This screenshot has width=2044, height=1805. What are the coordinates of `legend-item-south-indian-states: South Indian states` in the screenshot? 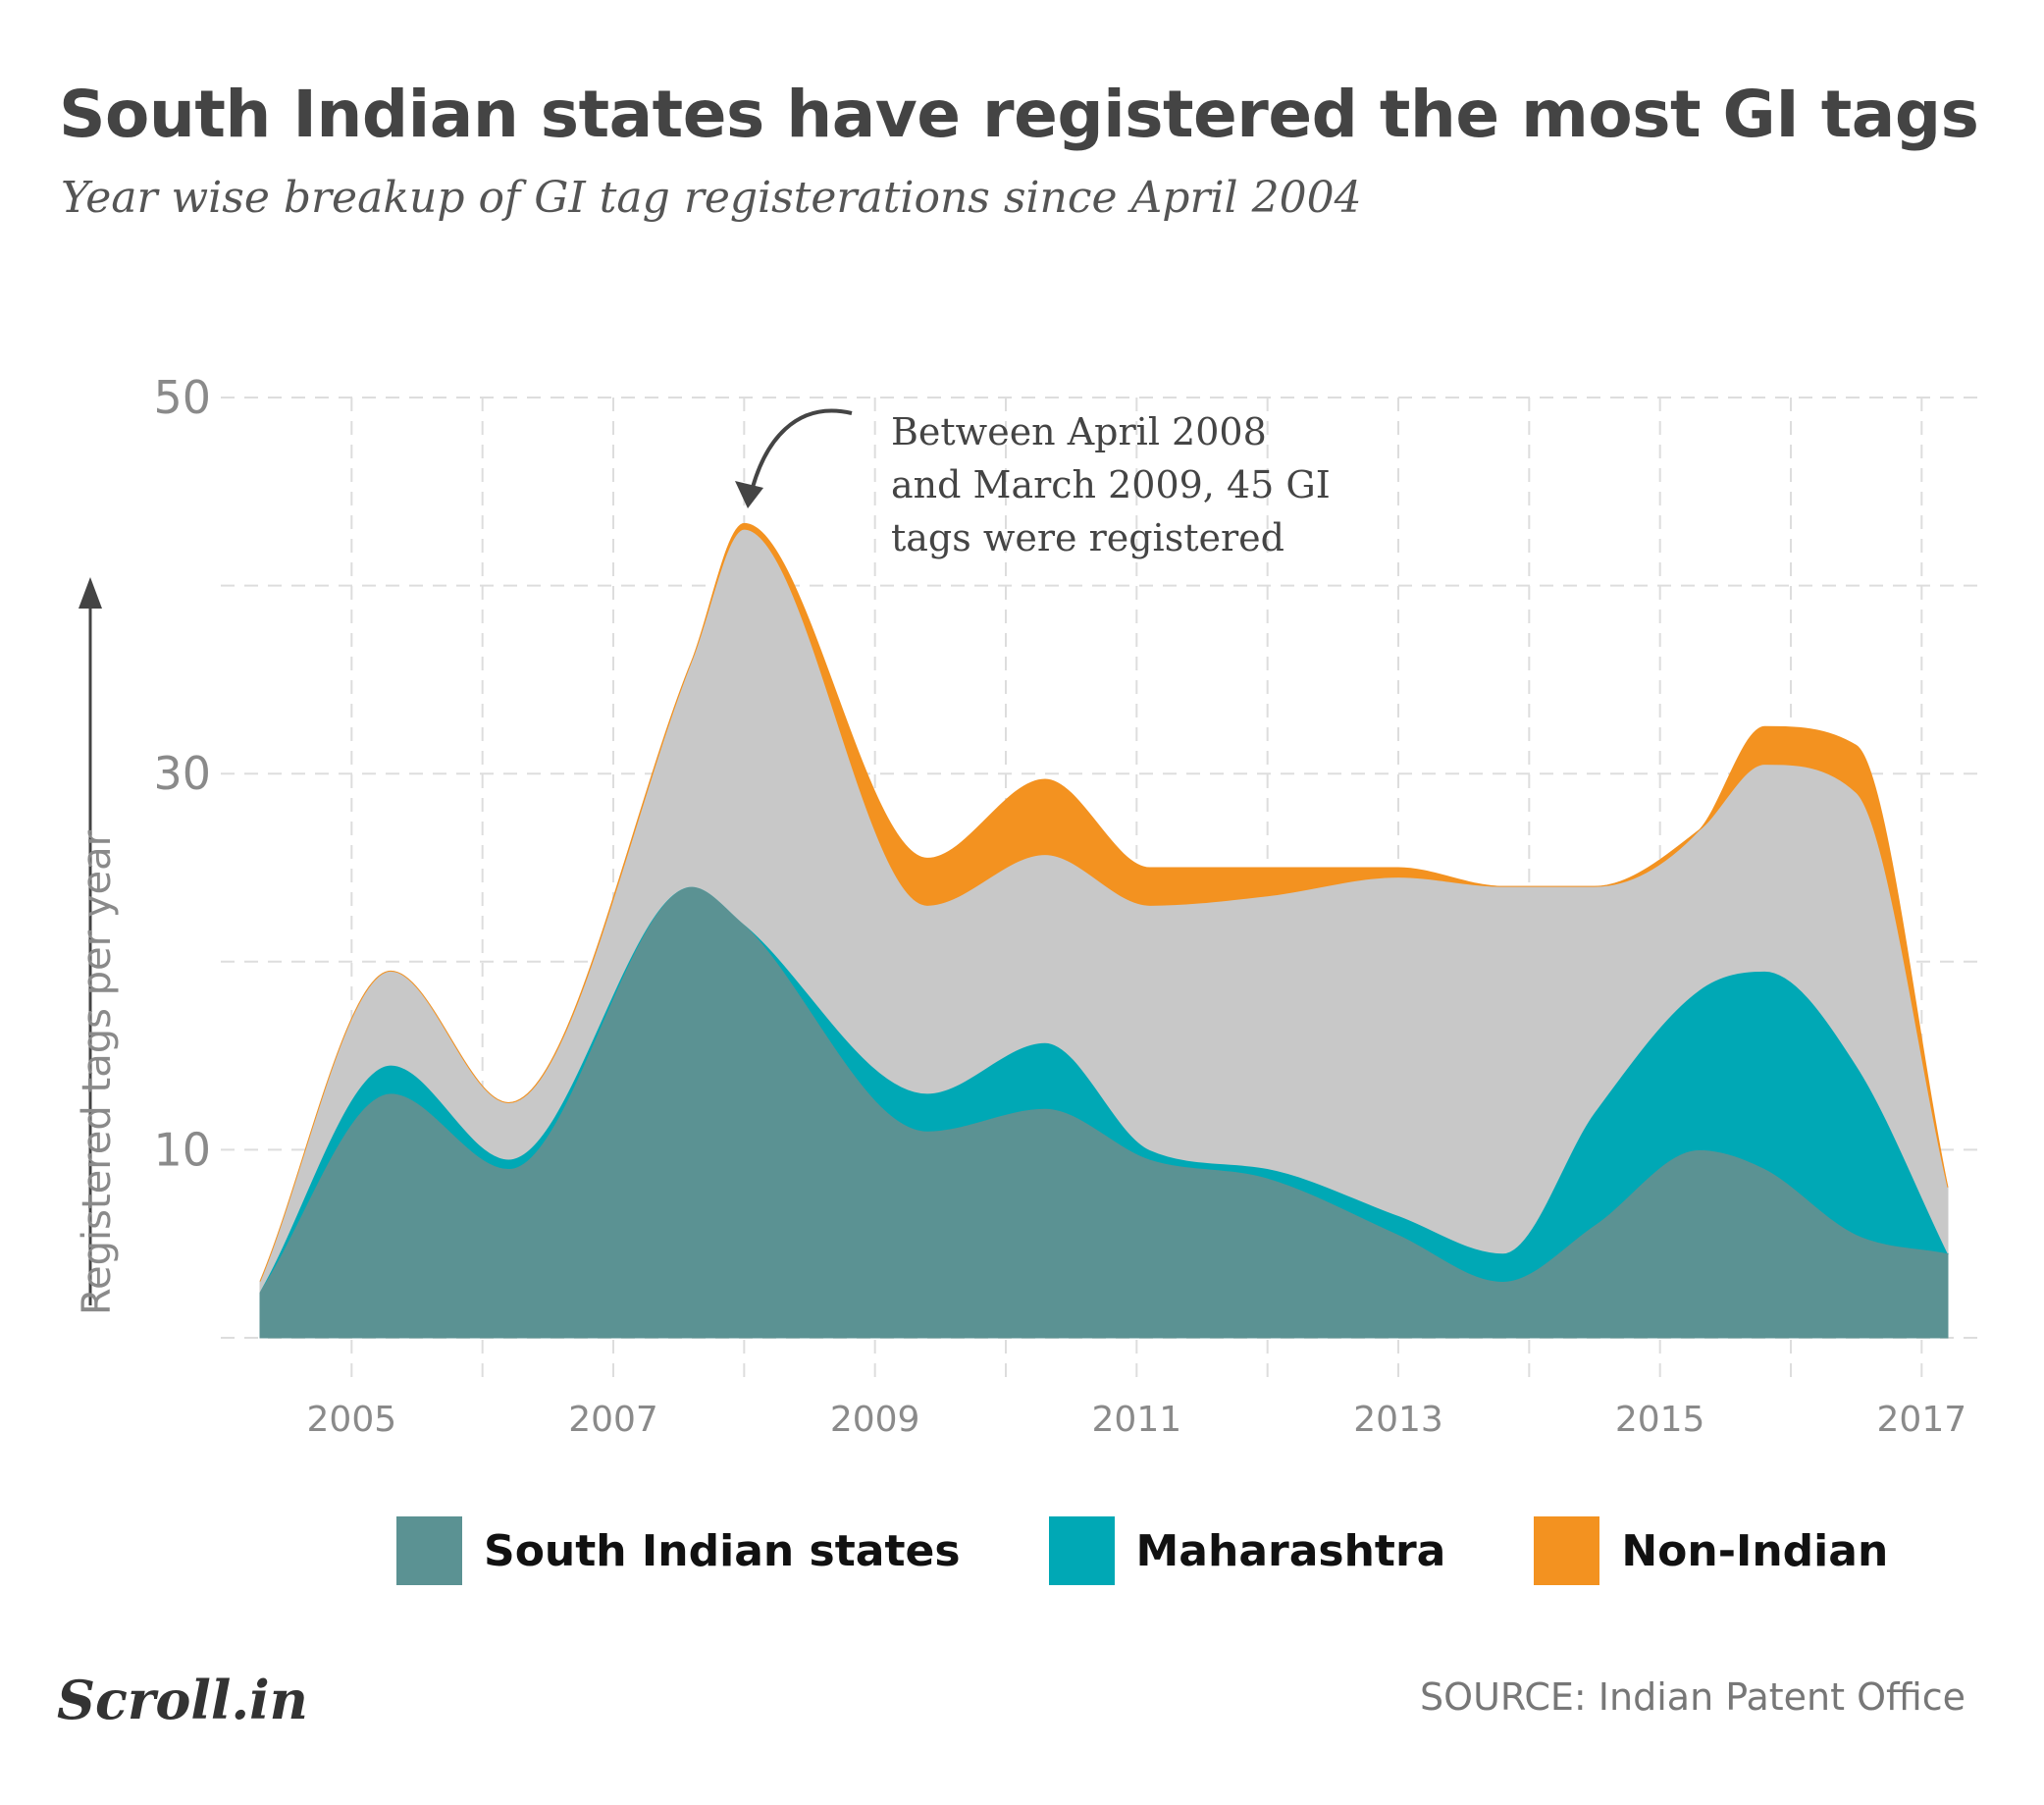 It's located at (678, 1550).